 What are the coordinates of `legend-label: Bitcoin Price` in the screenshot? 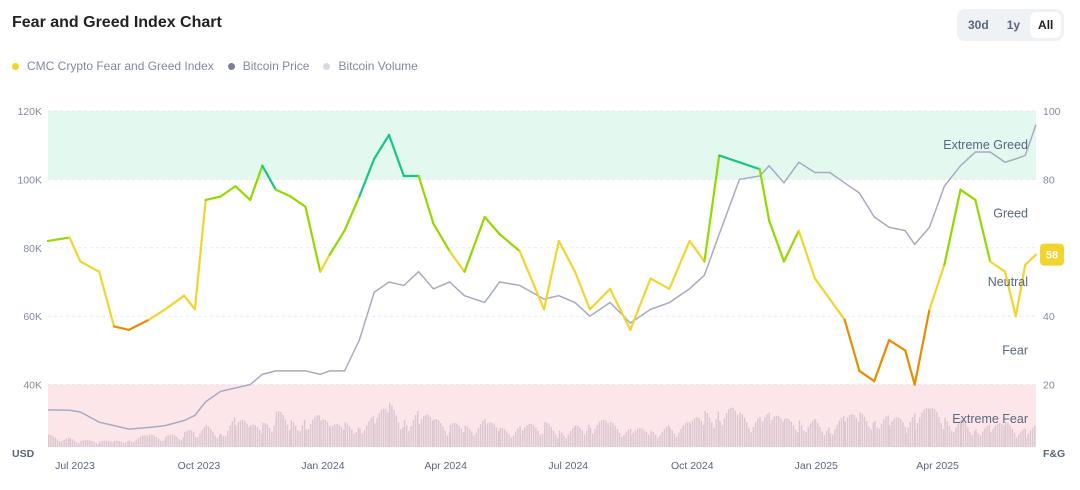 It's located at (276, 66).